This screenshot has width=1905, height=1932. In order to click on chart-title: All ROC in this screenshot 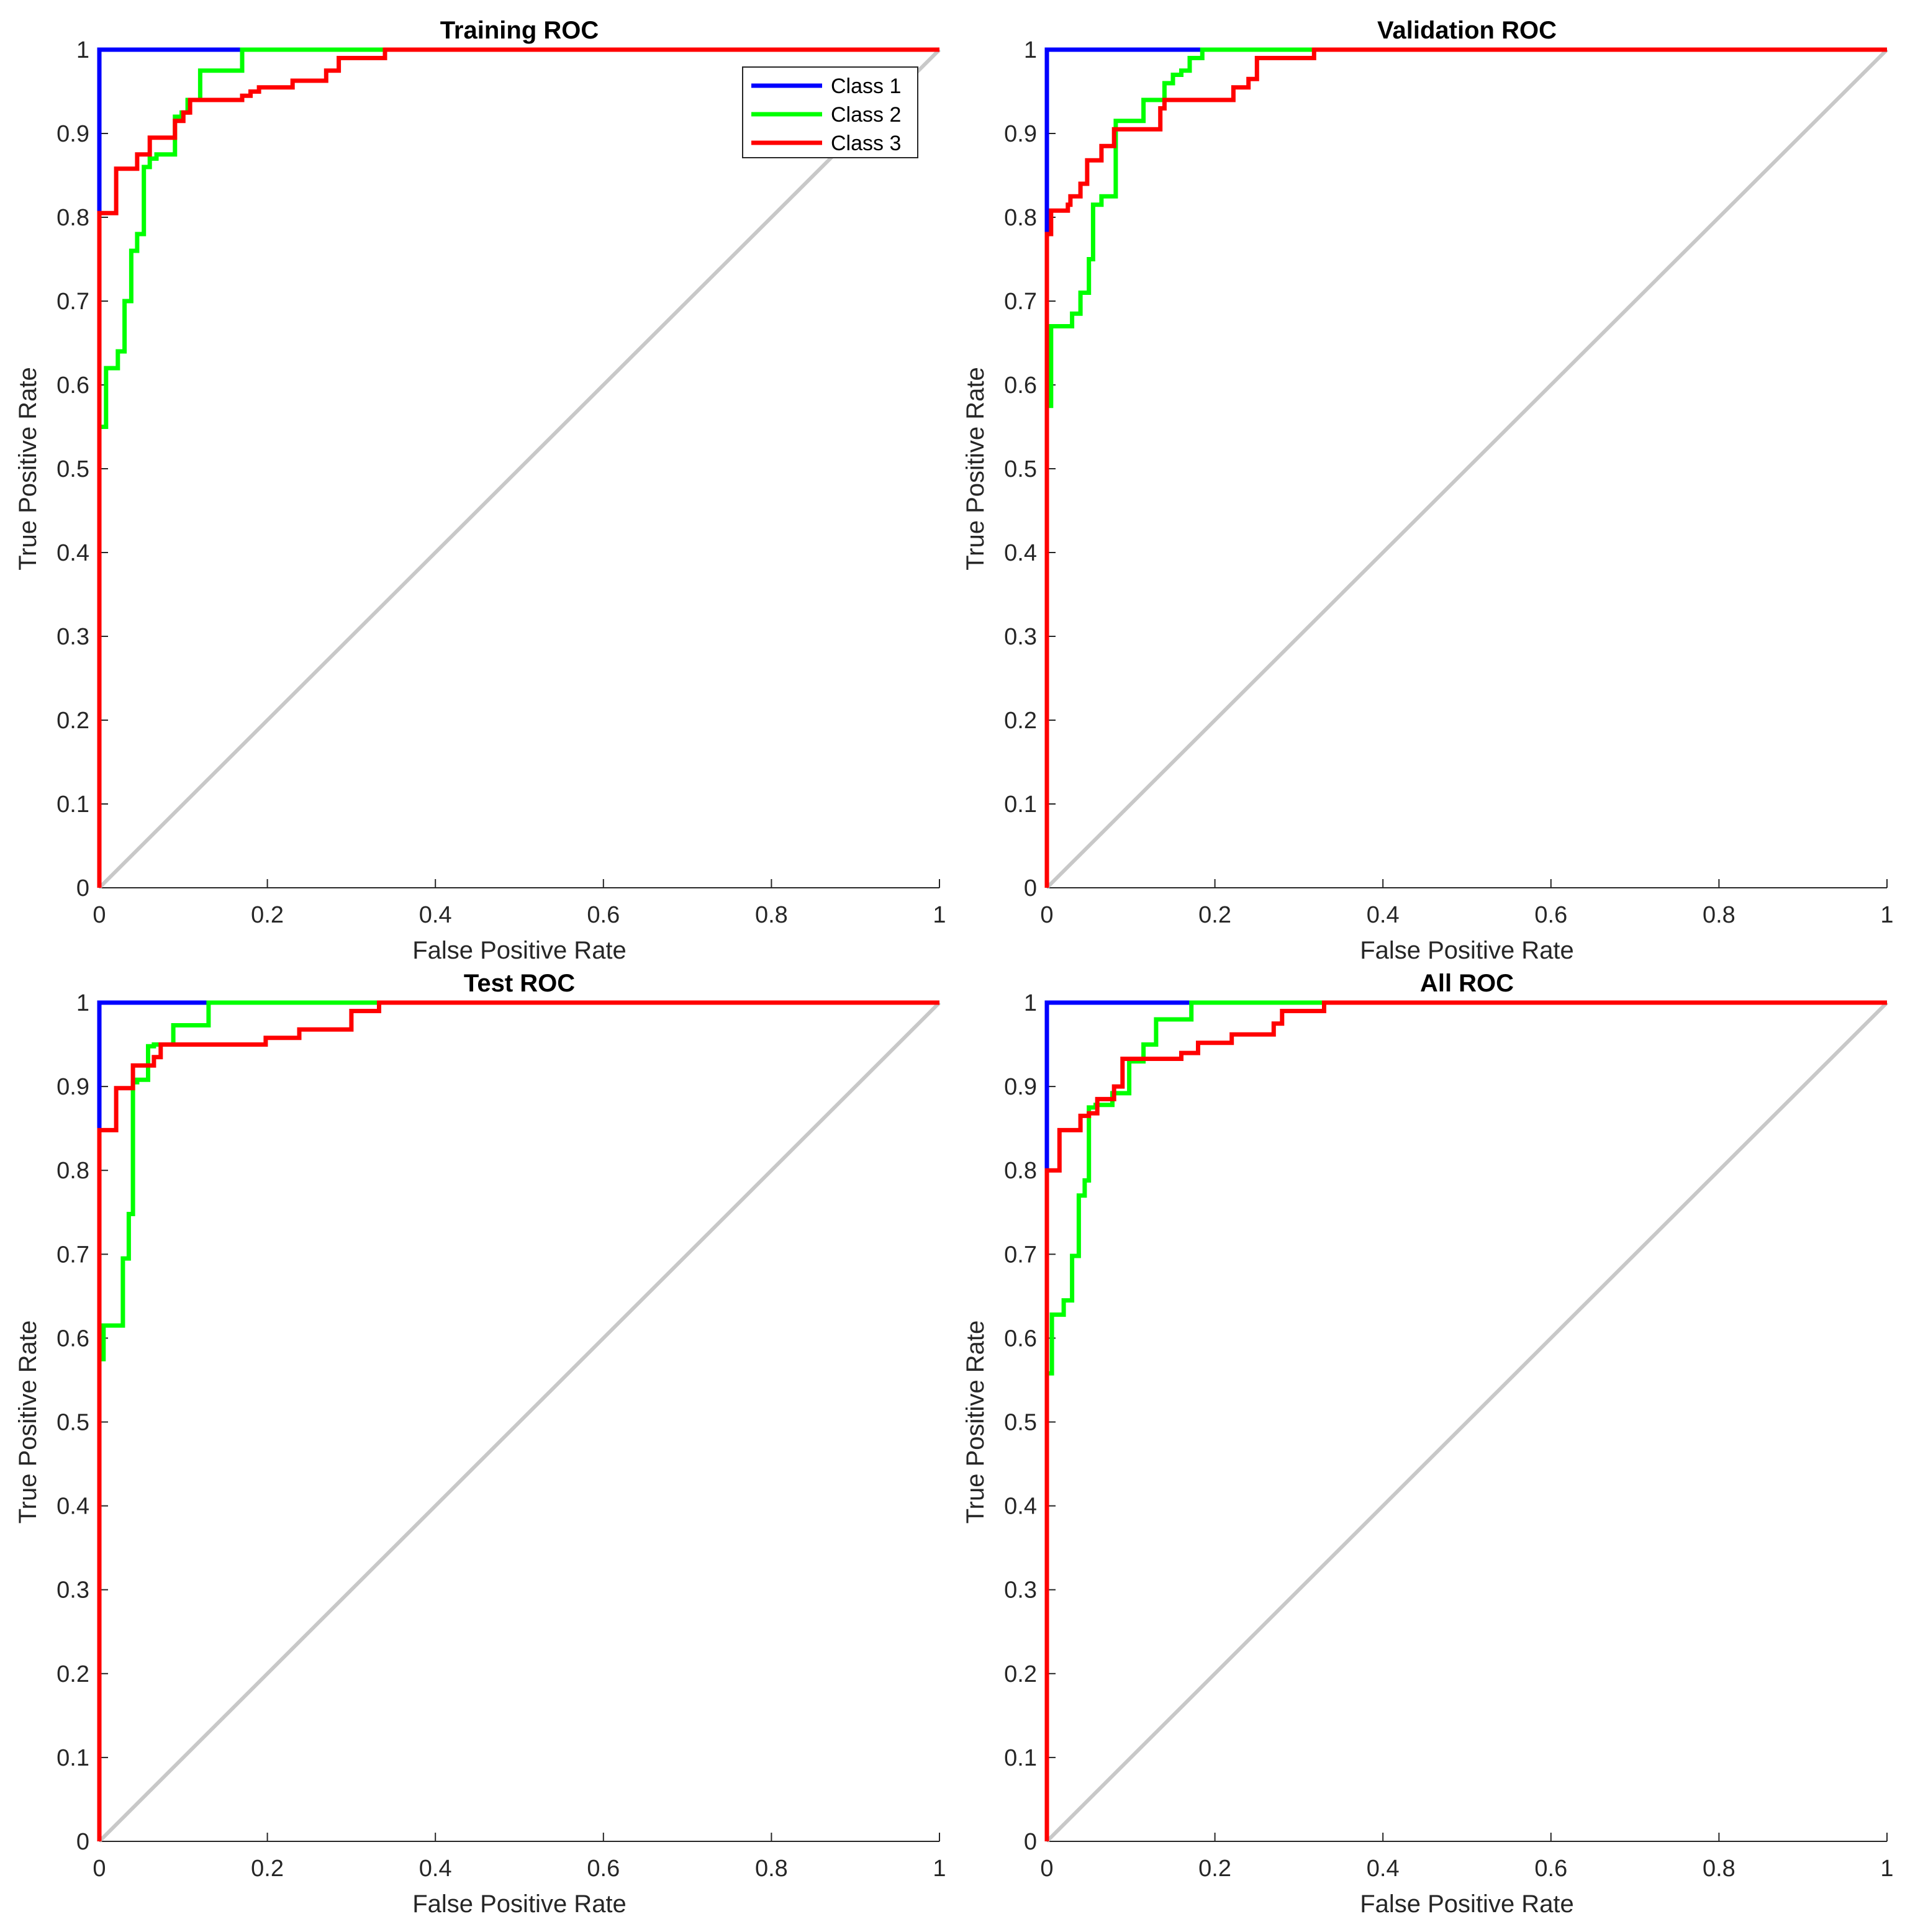, I will do `click(1467, 983)`.